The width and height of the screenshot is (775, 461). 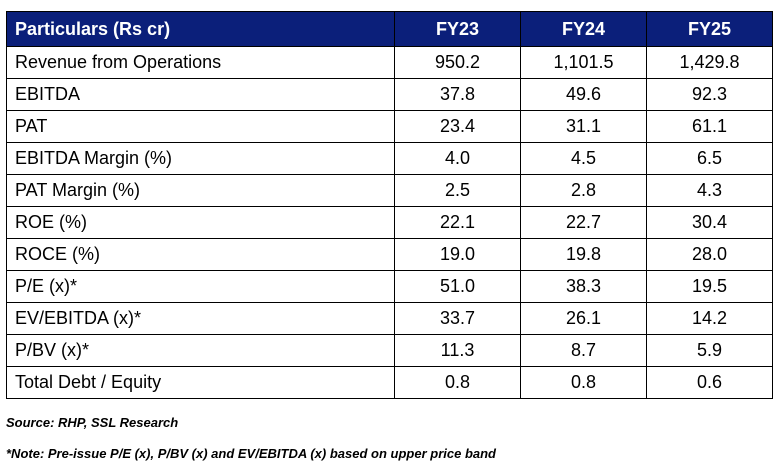 I want to click on row-value: 92.3, so click(x=709, y=94).